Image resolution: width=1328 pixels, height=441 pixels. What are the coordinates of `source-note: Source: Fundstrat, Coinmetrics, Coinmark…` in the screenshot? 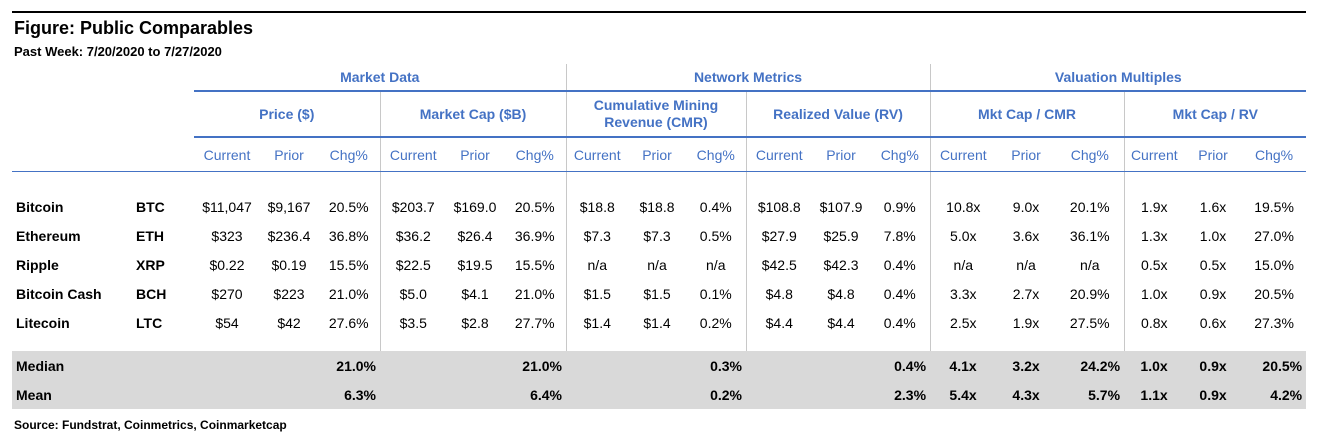 It's located at (150, 425).